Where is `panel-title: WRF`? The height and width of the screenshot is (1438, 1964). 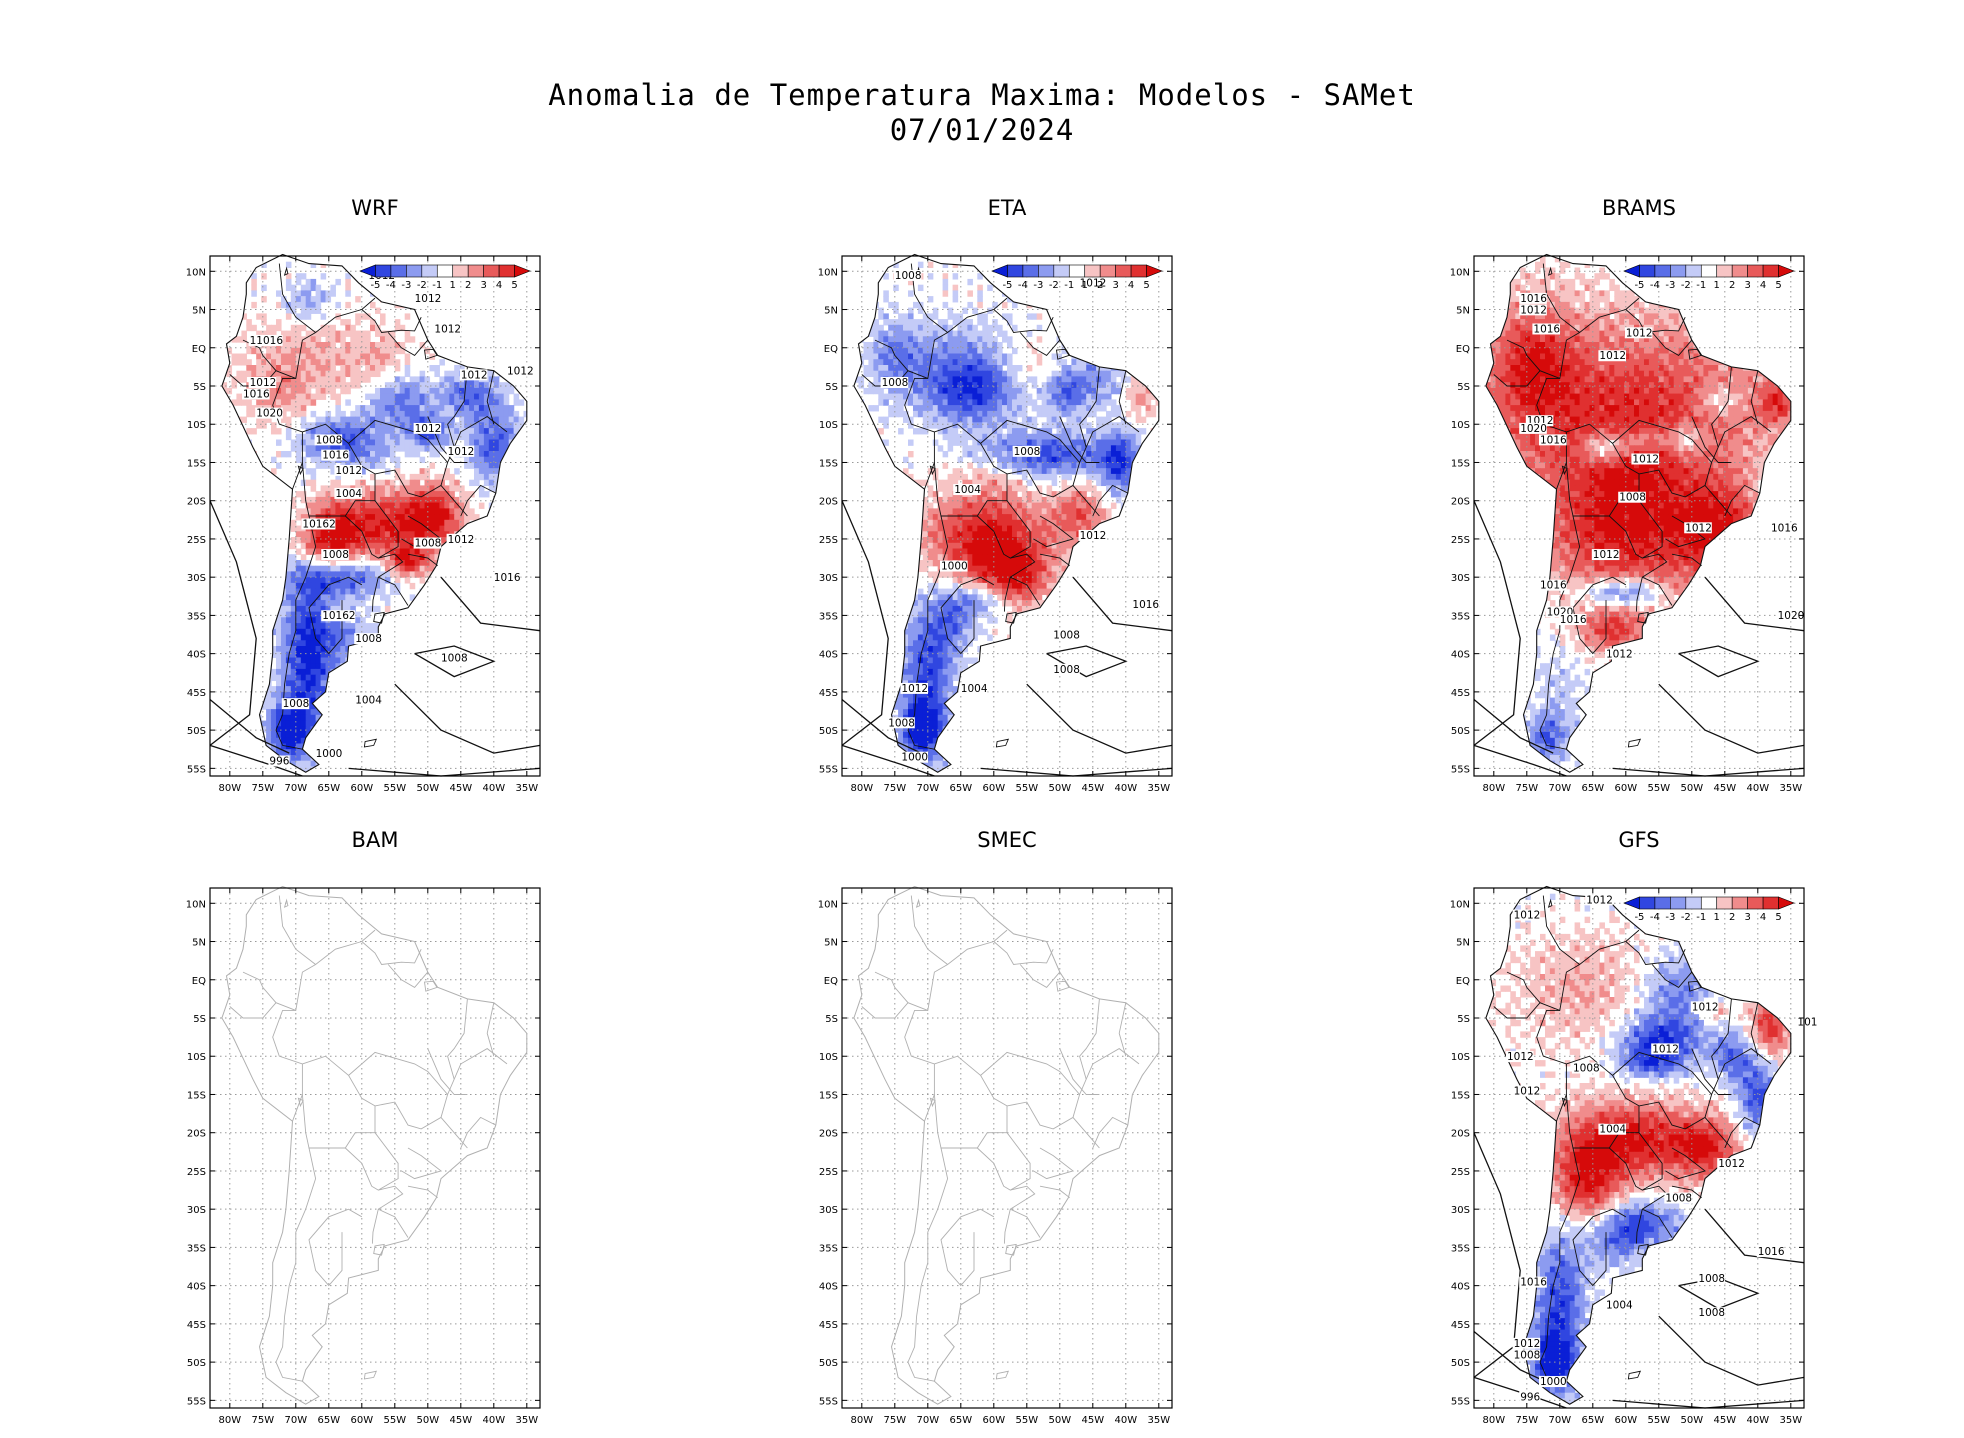
panel-title: WRF is located at coordinates (375, 208).